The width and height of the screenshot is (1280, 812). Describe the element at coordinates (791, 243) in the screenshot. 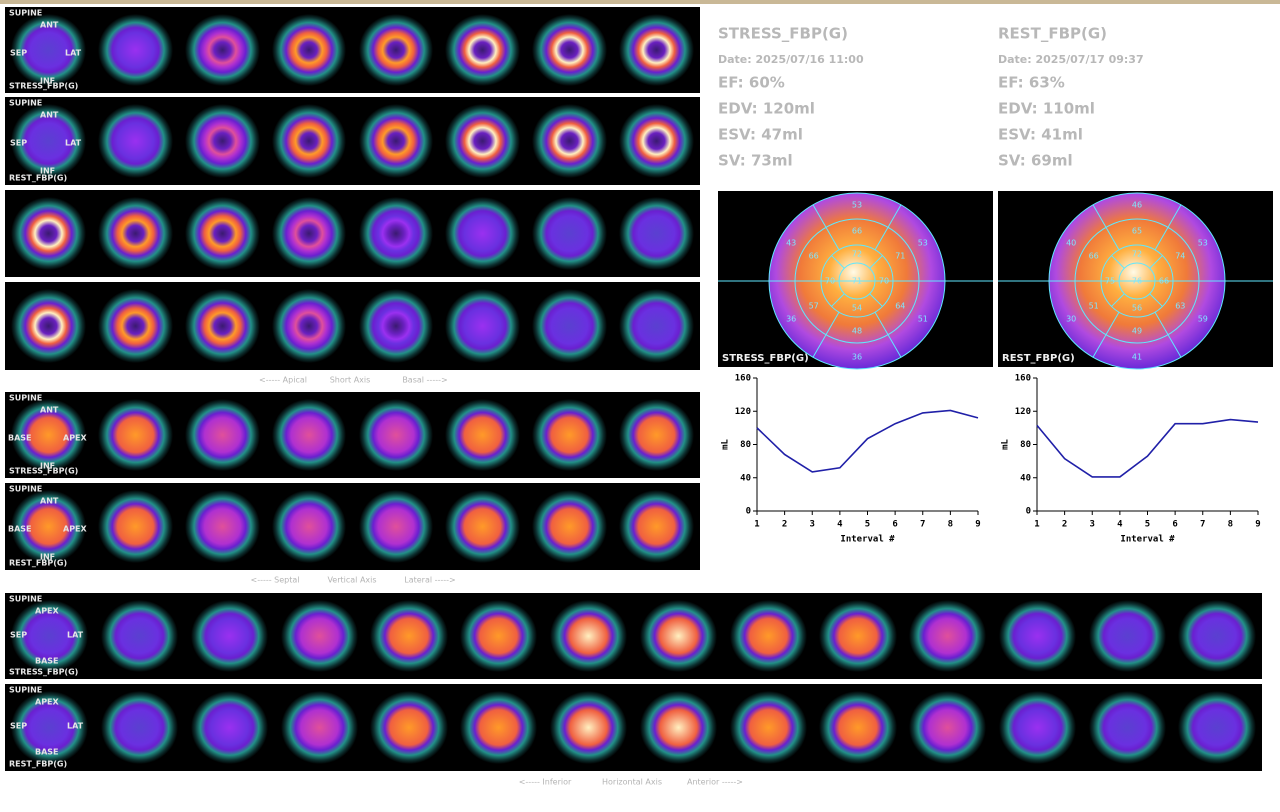

I see `segment-value: 43` at that location.